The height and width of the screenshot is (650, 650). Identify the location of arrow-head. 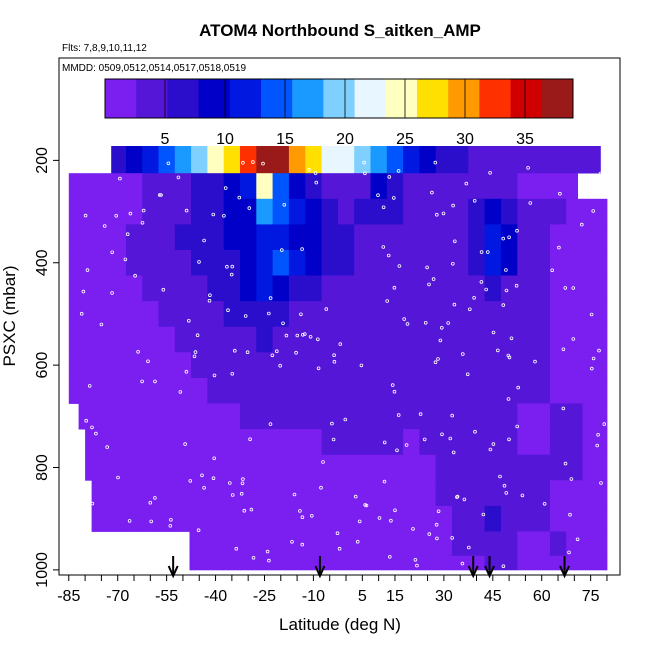
(564, 572).